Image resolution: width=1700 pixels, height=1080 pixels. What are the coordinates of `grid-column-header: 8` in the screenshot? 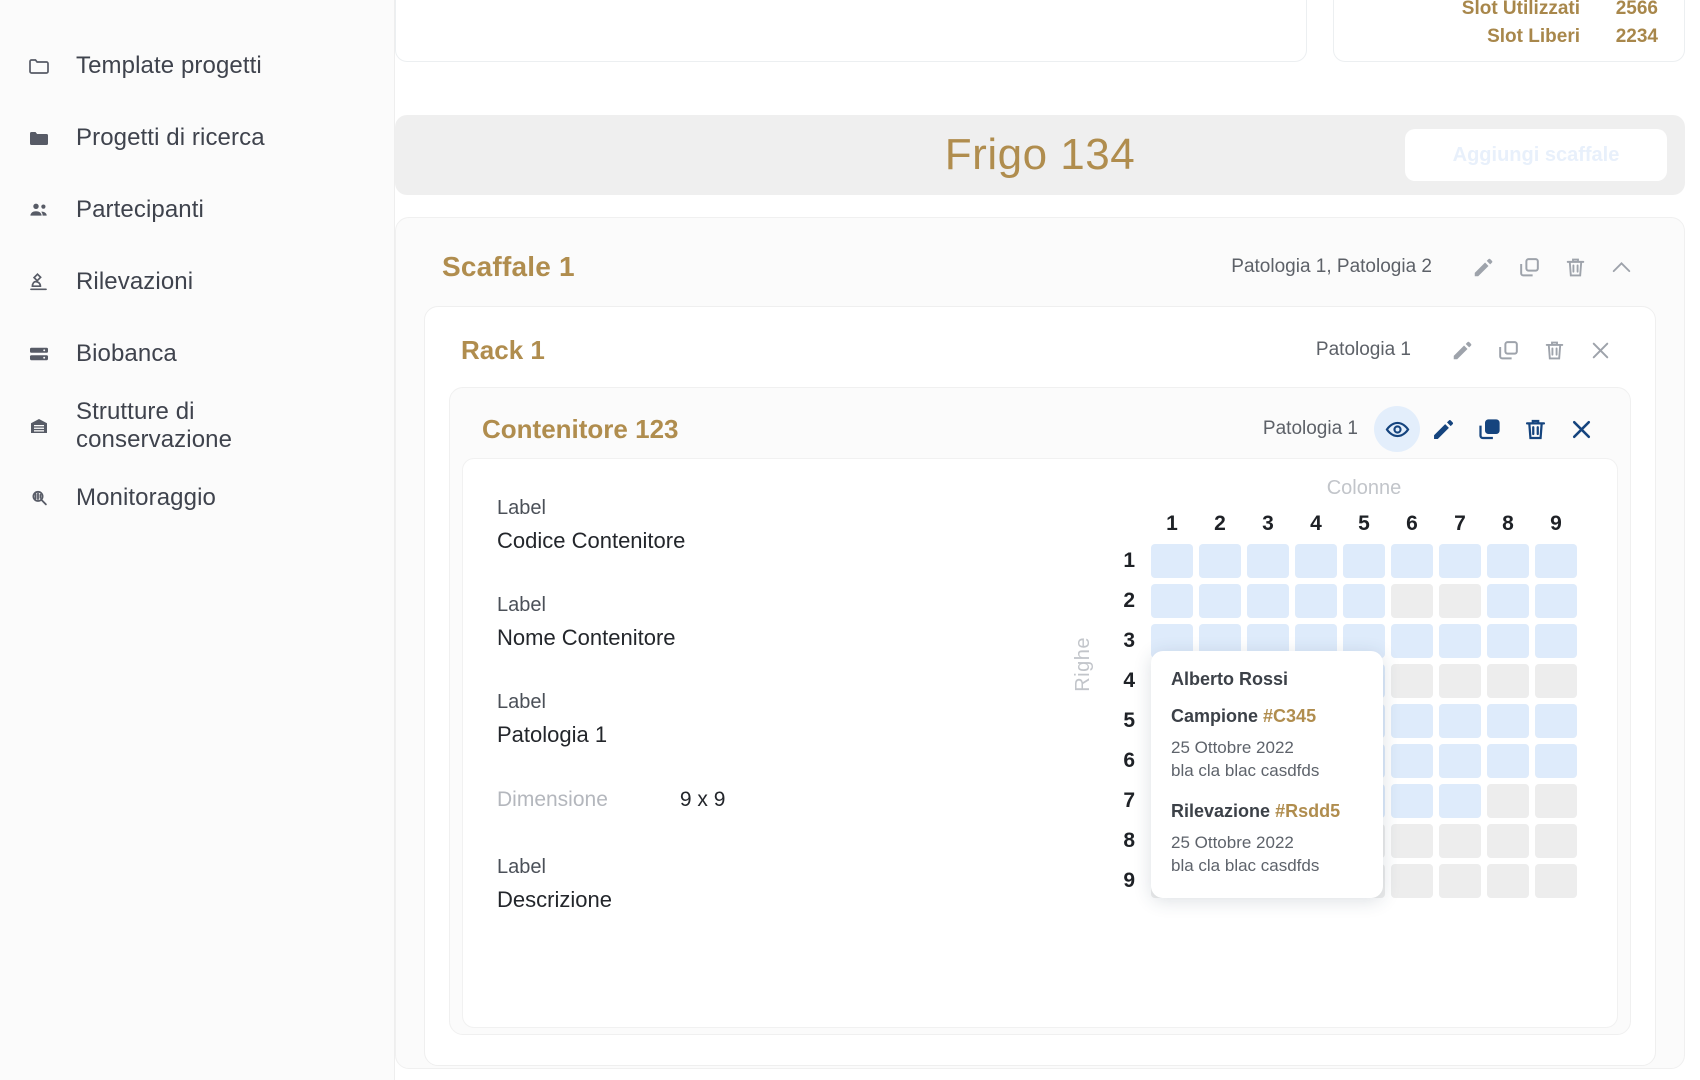 It's located at (1508, 523).